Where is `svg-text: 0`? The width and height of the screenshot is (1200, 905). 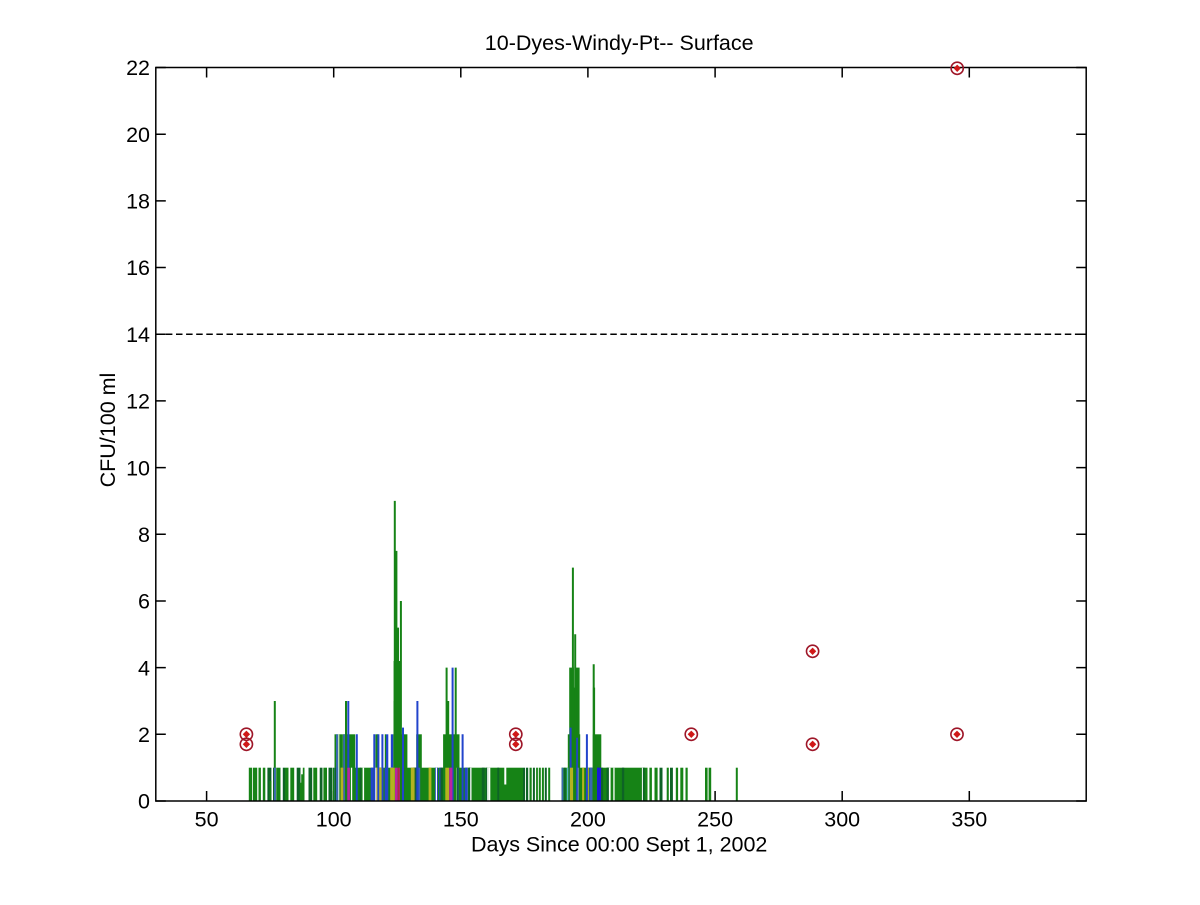
svg-text: 0 is located at coordinates (144, 802).